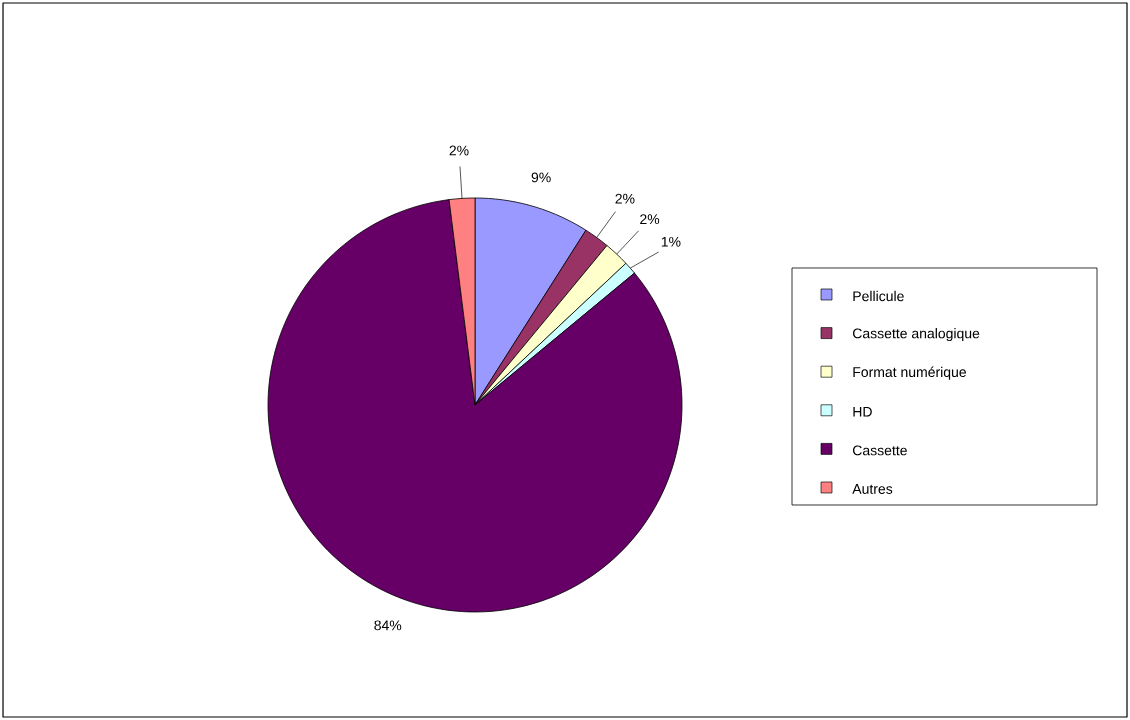  I want to click on legend-label: Cassette, so click(879, 450).